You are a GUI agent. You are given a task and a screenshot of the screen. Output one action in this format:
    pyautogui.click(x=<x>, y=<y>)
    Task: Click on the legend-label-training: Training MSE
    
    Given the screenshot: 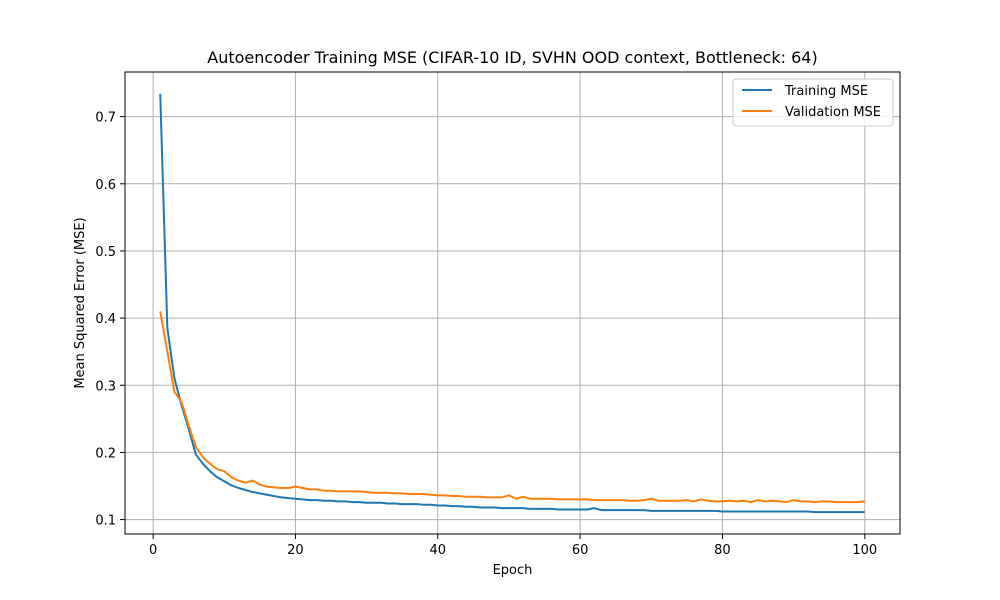 What is the action you would take?
    pyautogui.click(x=826, y=91)
    